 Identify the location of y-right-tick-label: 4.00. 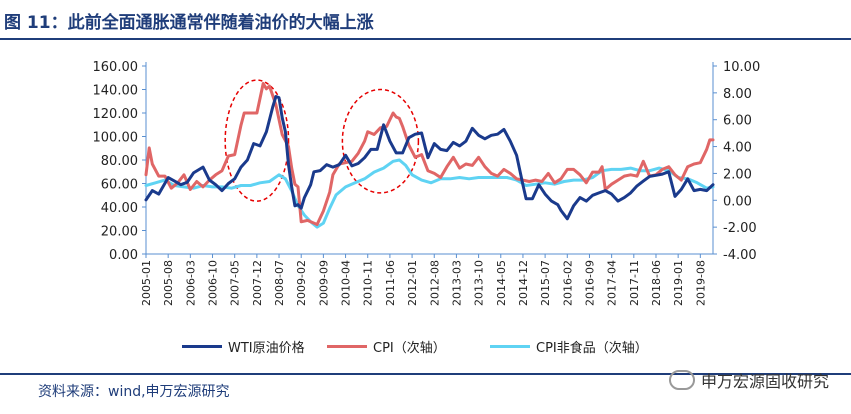
(737, 148).